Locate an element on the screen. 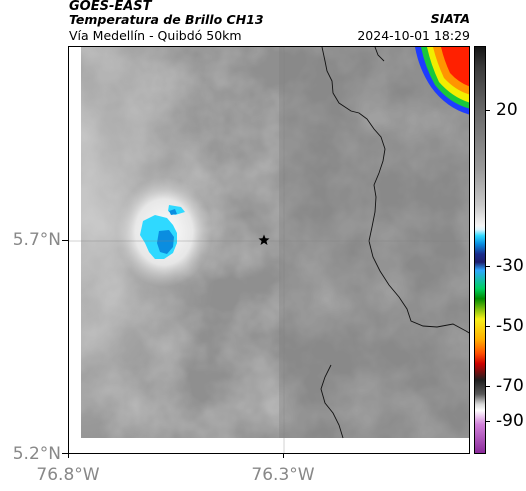  y-tick-label-2: 5.2°N is located at coordinates (36, 454).